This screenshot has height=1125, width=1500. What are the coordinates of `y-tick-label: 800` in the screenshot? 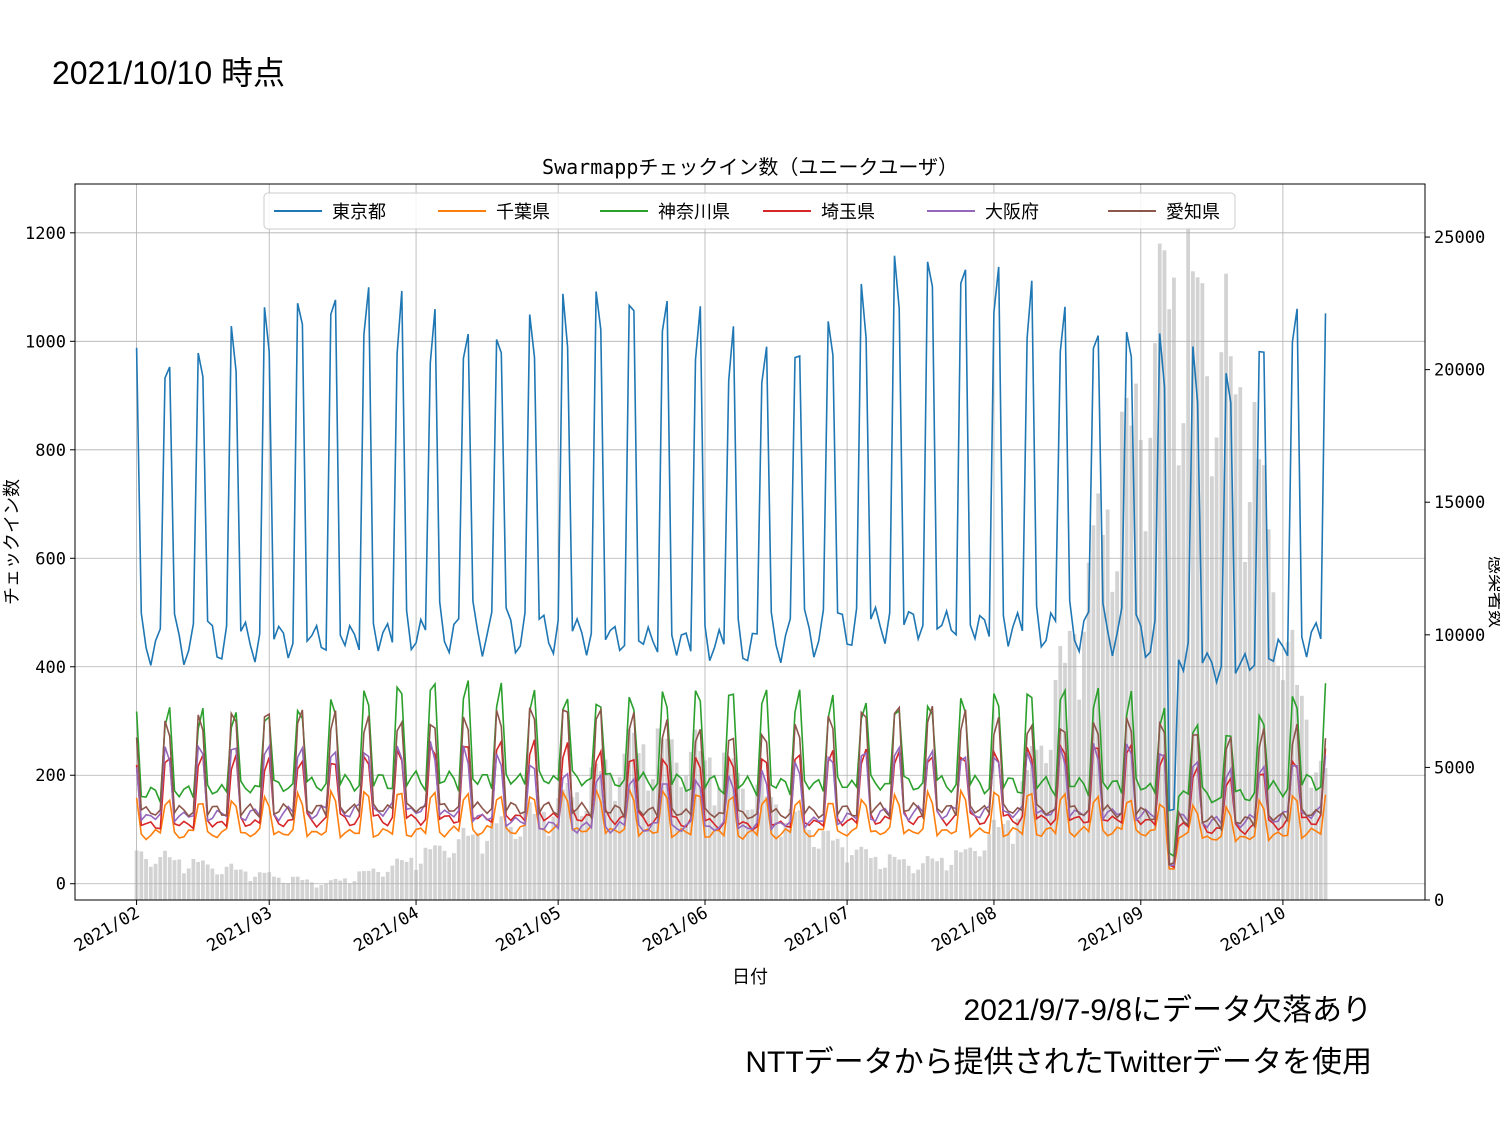 It's located at (50, 451).